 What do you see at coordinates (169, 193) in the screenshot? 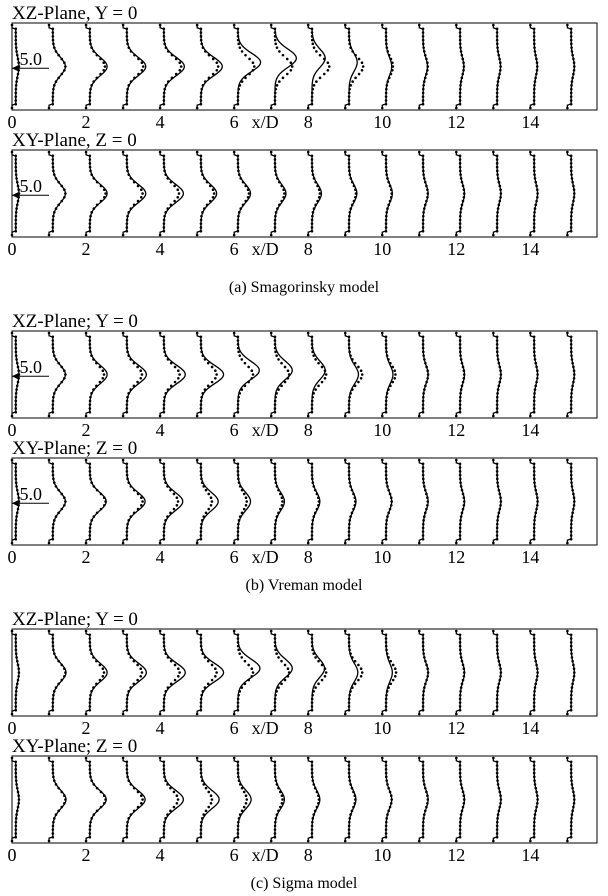
I see `experiment-profile-x4` at bounding box center [169, 193].